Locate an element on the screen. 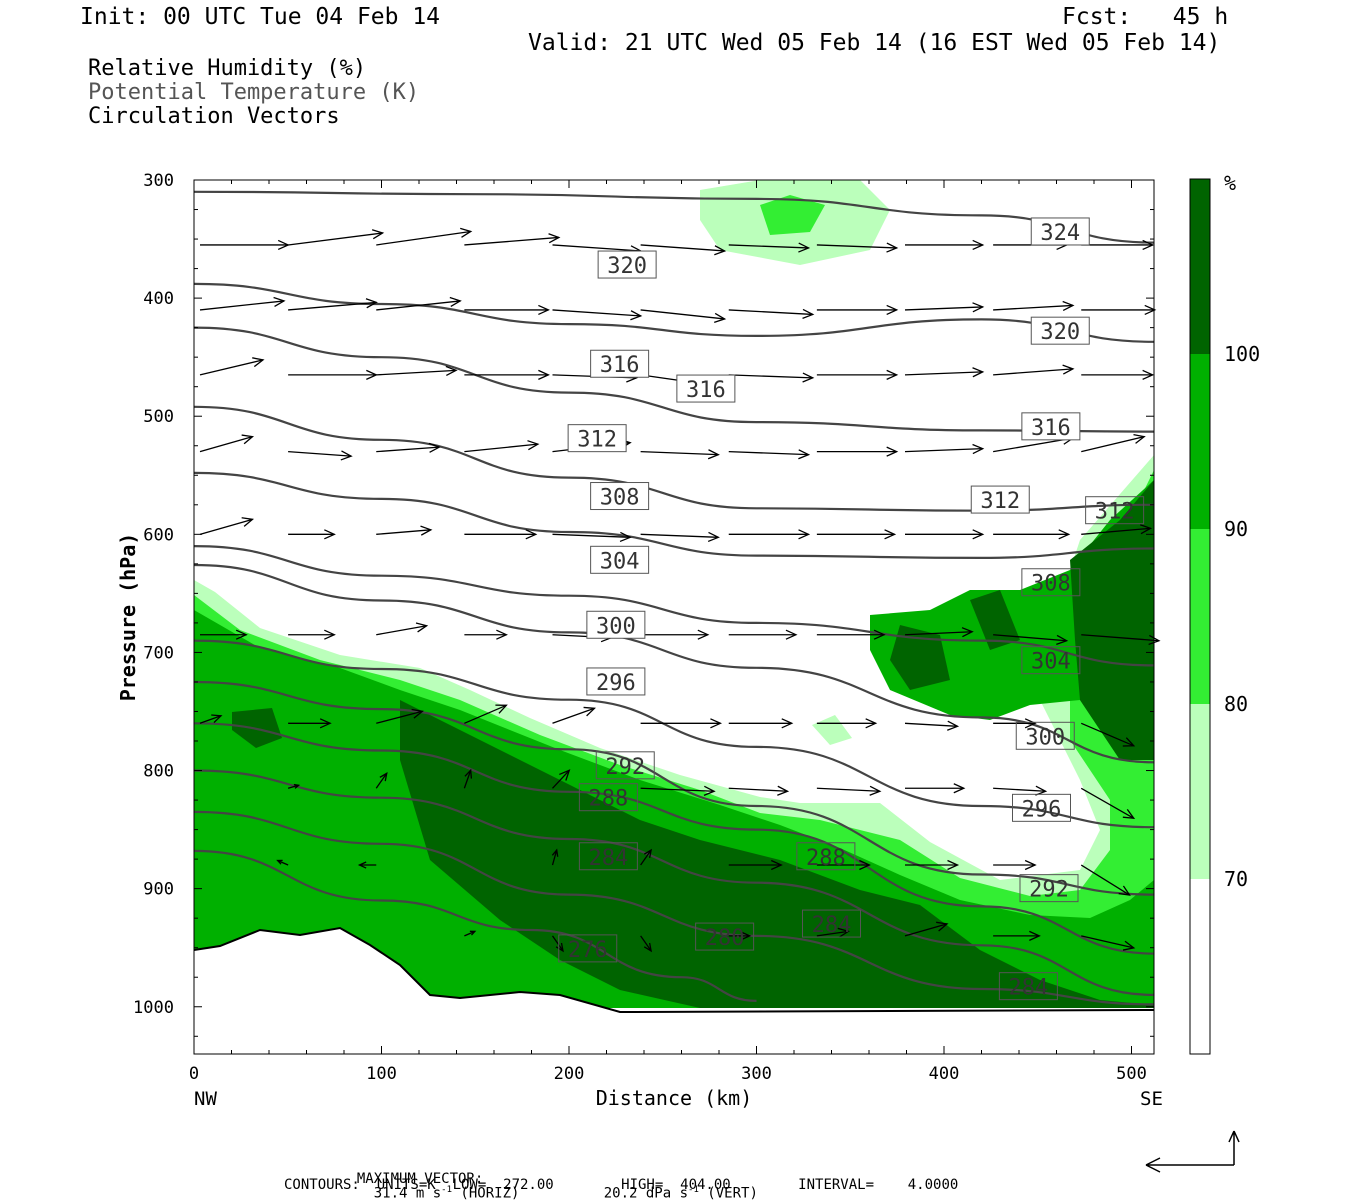  terrain-line is located at coordinates (674, 970).